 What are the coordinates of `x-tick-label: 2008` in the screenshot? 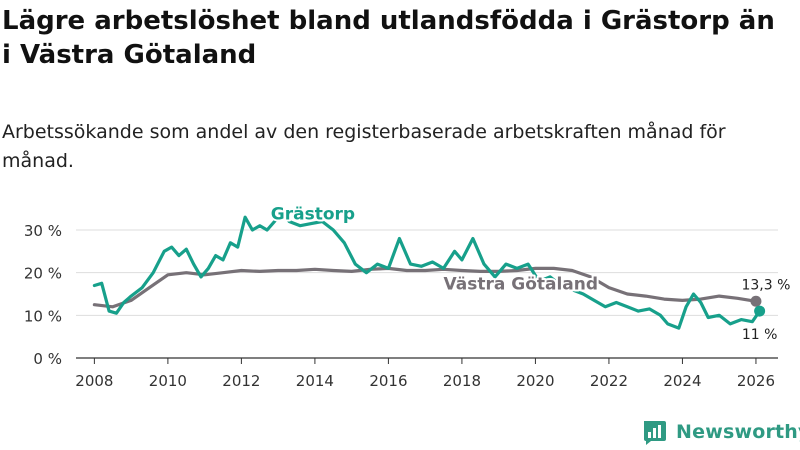 It's located at (94, 381).